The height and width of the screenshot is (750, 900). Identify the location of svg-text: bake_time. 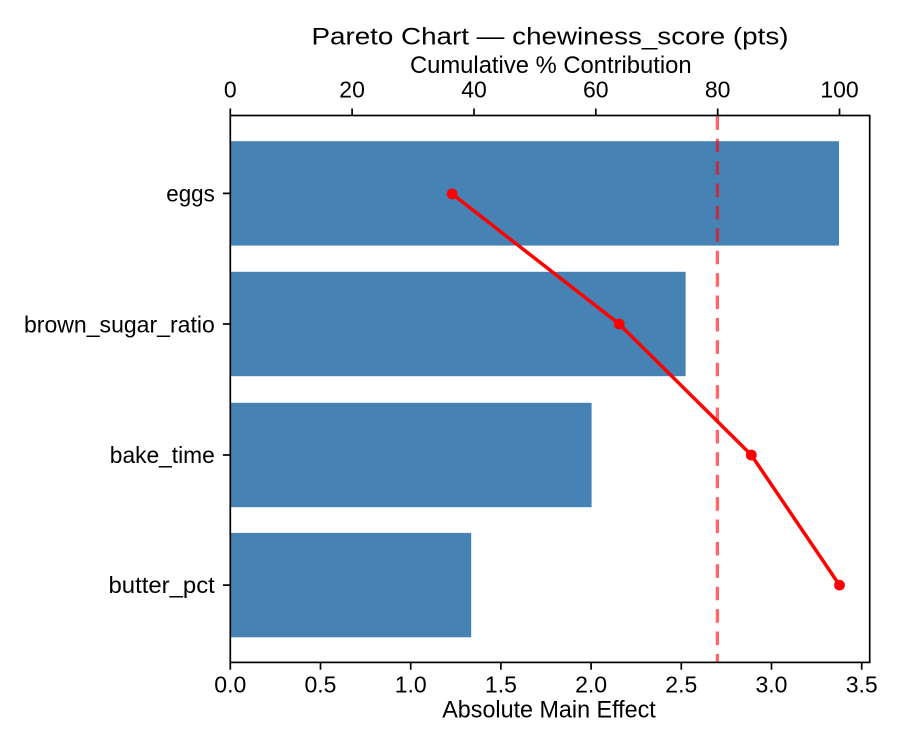
(162, 455).